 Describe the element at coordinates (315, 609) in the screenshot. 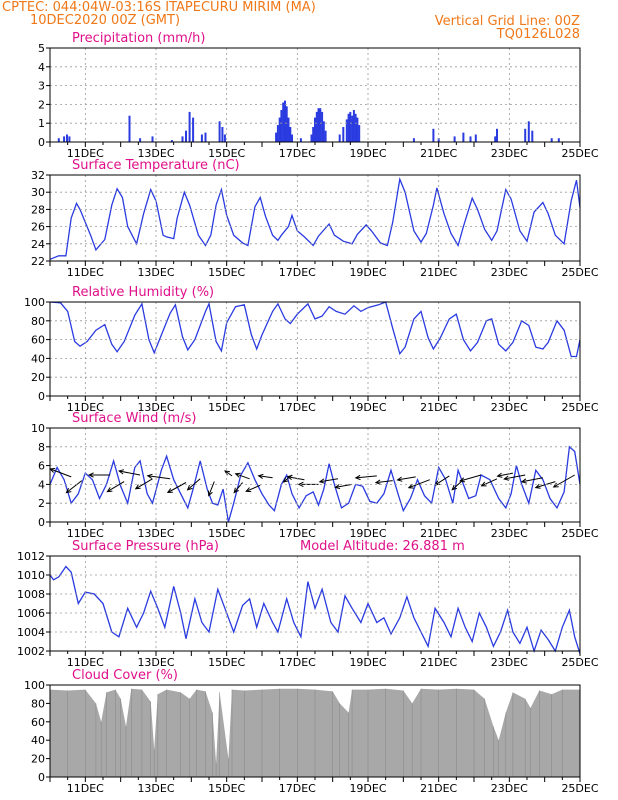

I see `pressure-line` at that location.